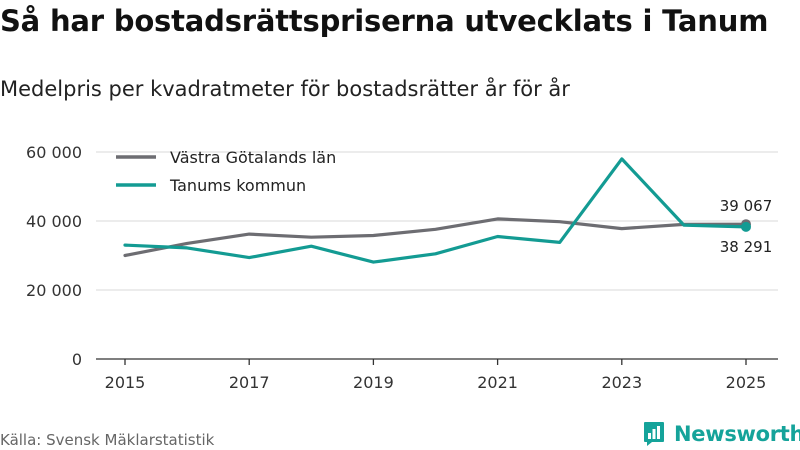 Image resolution: width=800 pixels, height=450 pixels. I want to click on y-tick-label: 20 000, so click(54, 290).